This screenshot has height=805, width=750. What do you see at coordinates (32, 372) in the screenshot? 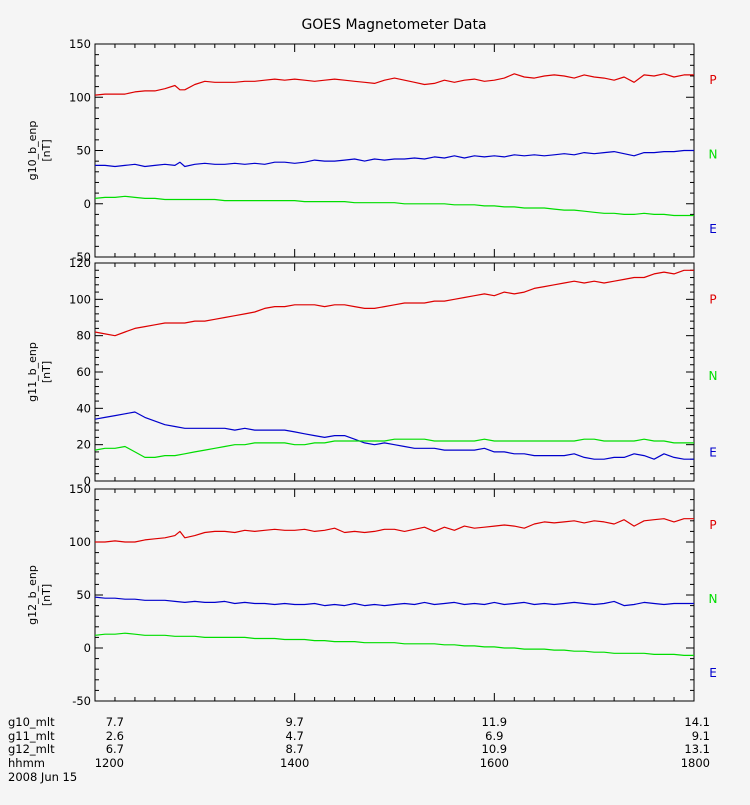
I see `y-axis-label: g11_b_enp` at bounding box center [32, 372].